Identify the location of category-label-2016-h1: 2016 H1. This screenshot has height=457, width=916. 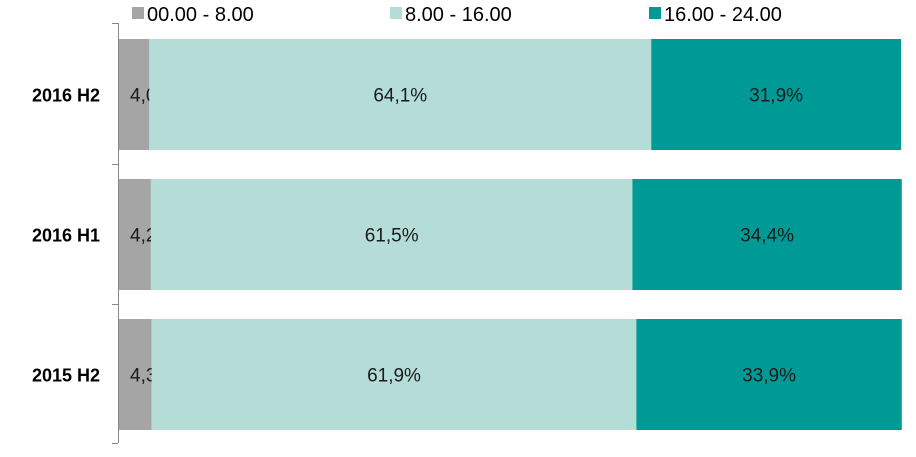
(66, 236).